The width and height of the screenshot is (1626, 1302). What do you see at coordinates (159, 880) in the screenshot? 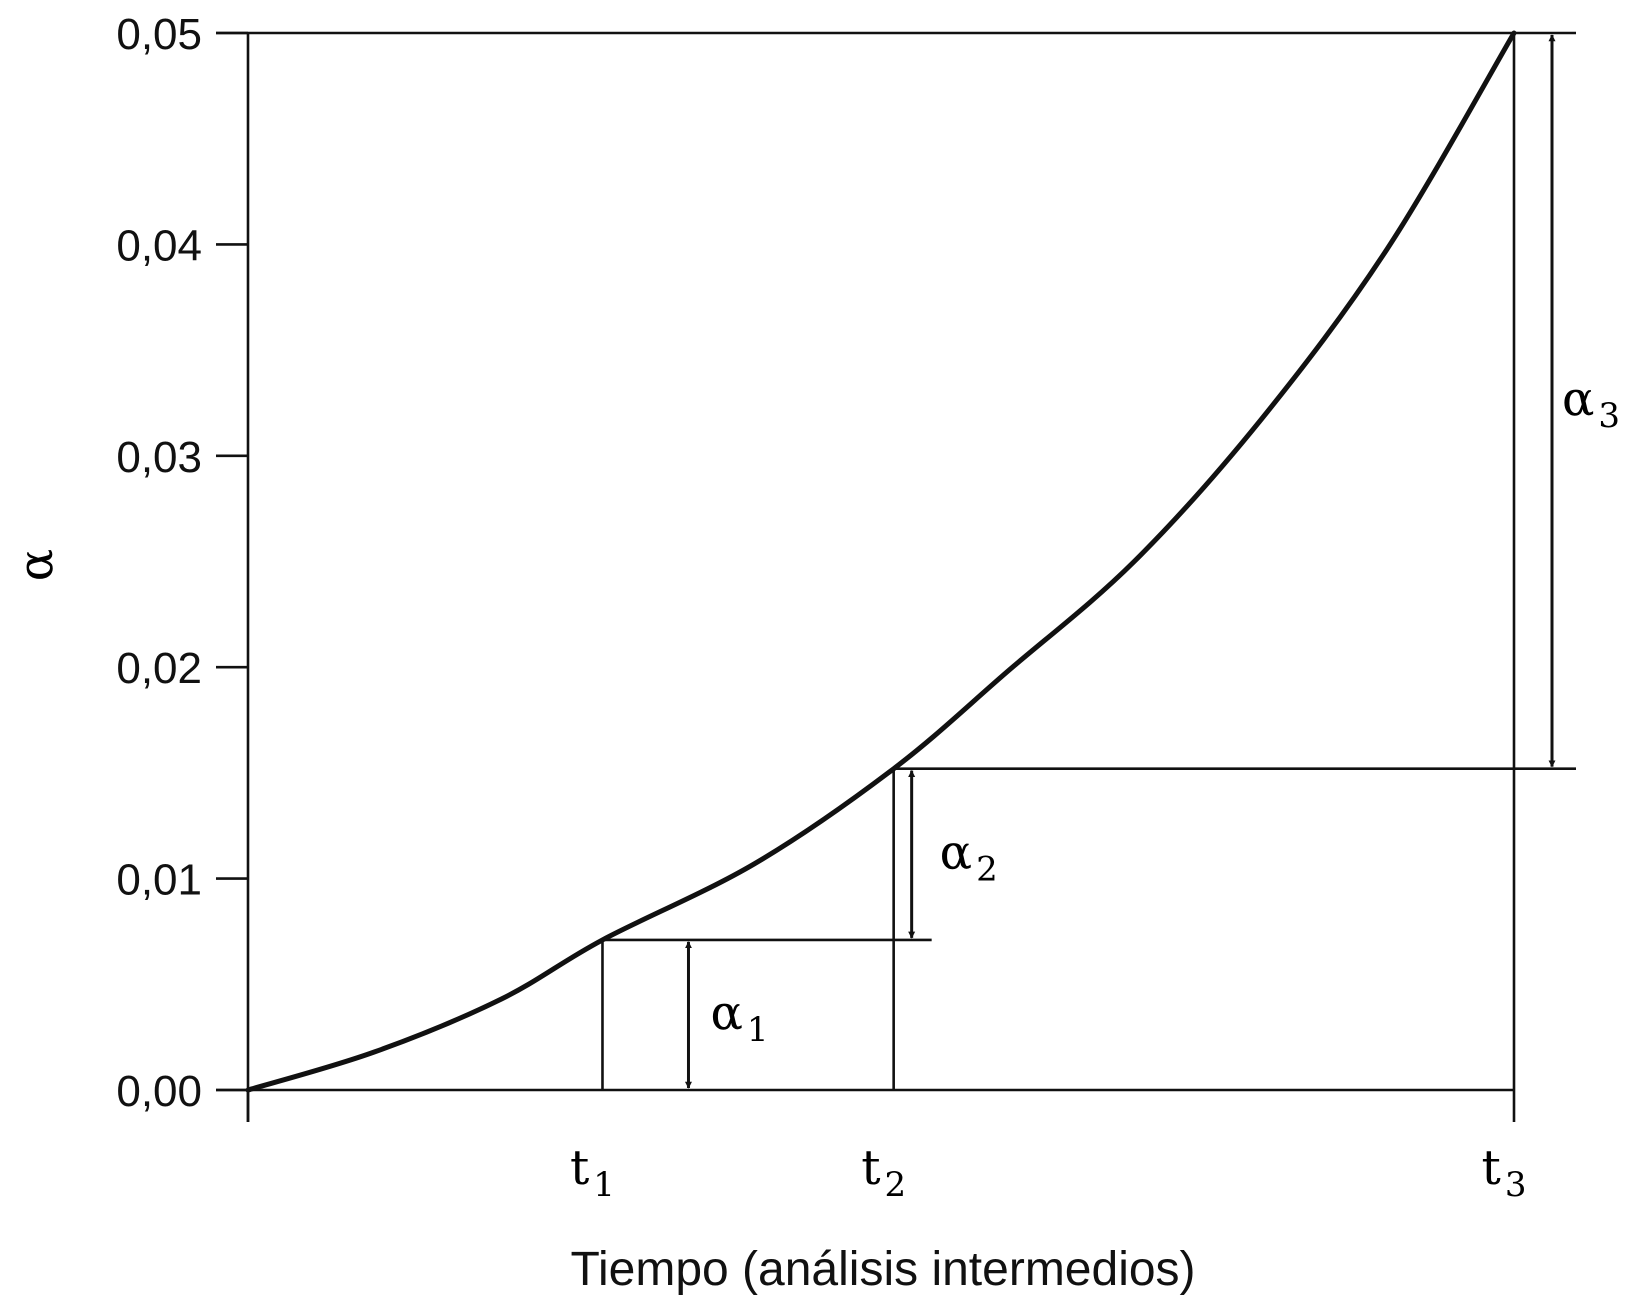
I see `y-tick-label: 0,01` at bounding box center [159, 880].